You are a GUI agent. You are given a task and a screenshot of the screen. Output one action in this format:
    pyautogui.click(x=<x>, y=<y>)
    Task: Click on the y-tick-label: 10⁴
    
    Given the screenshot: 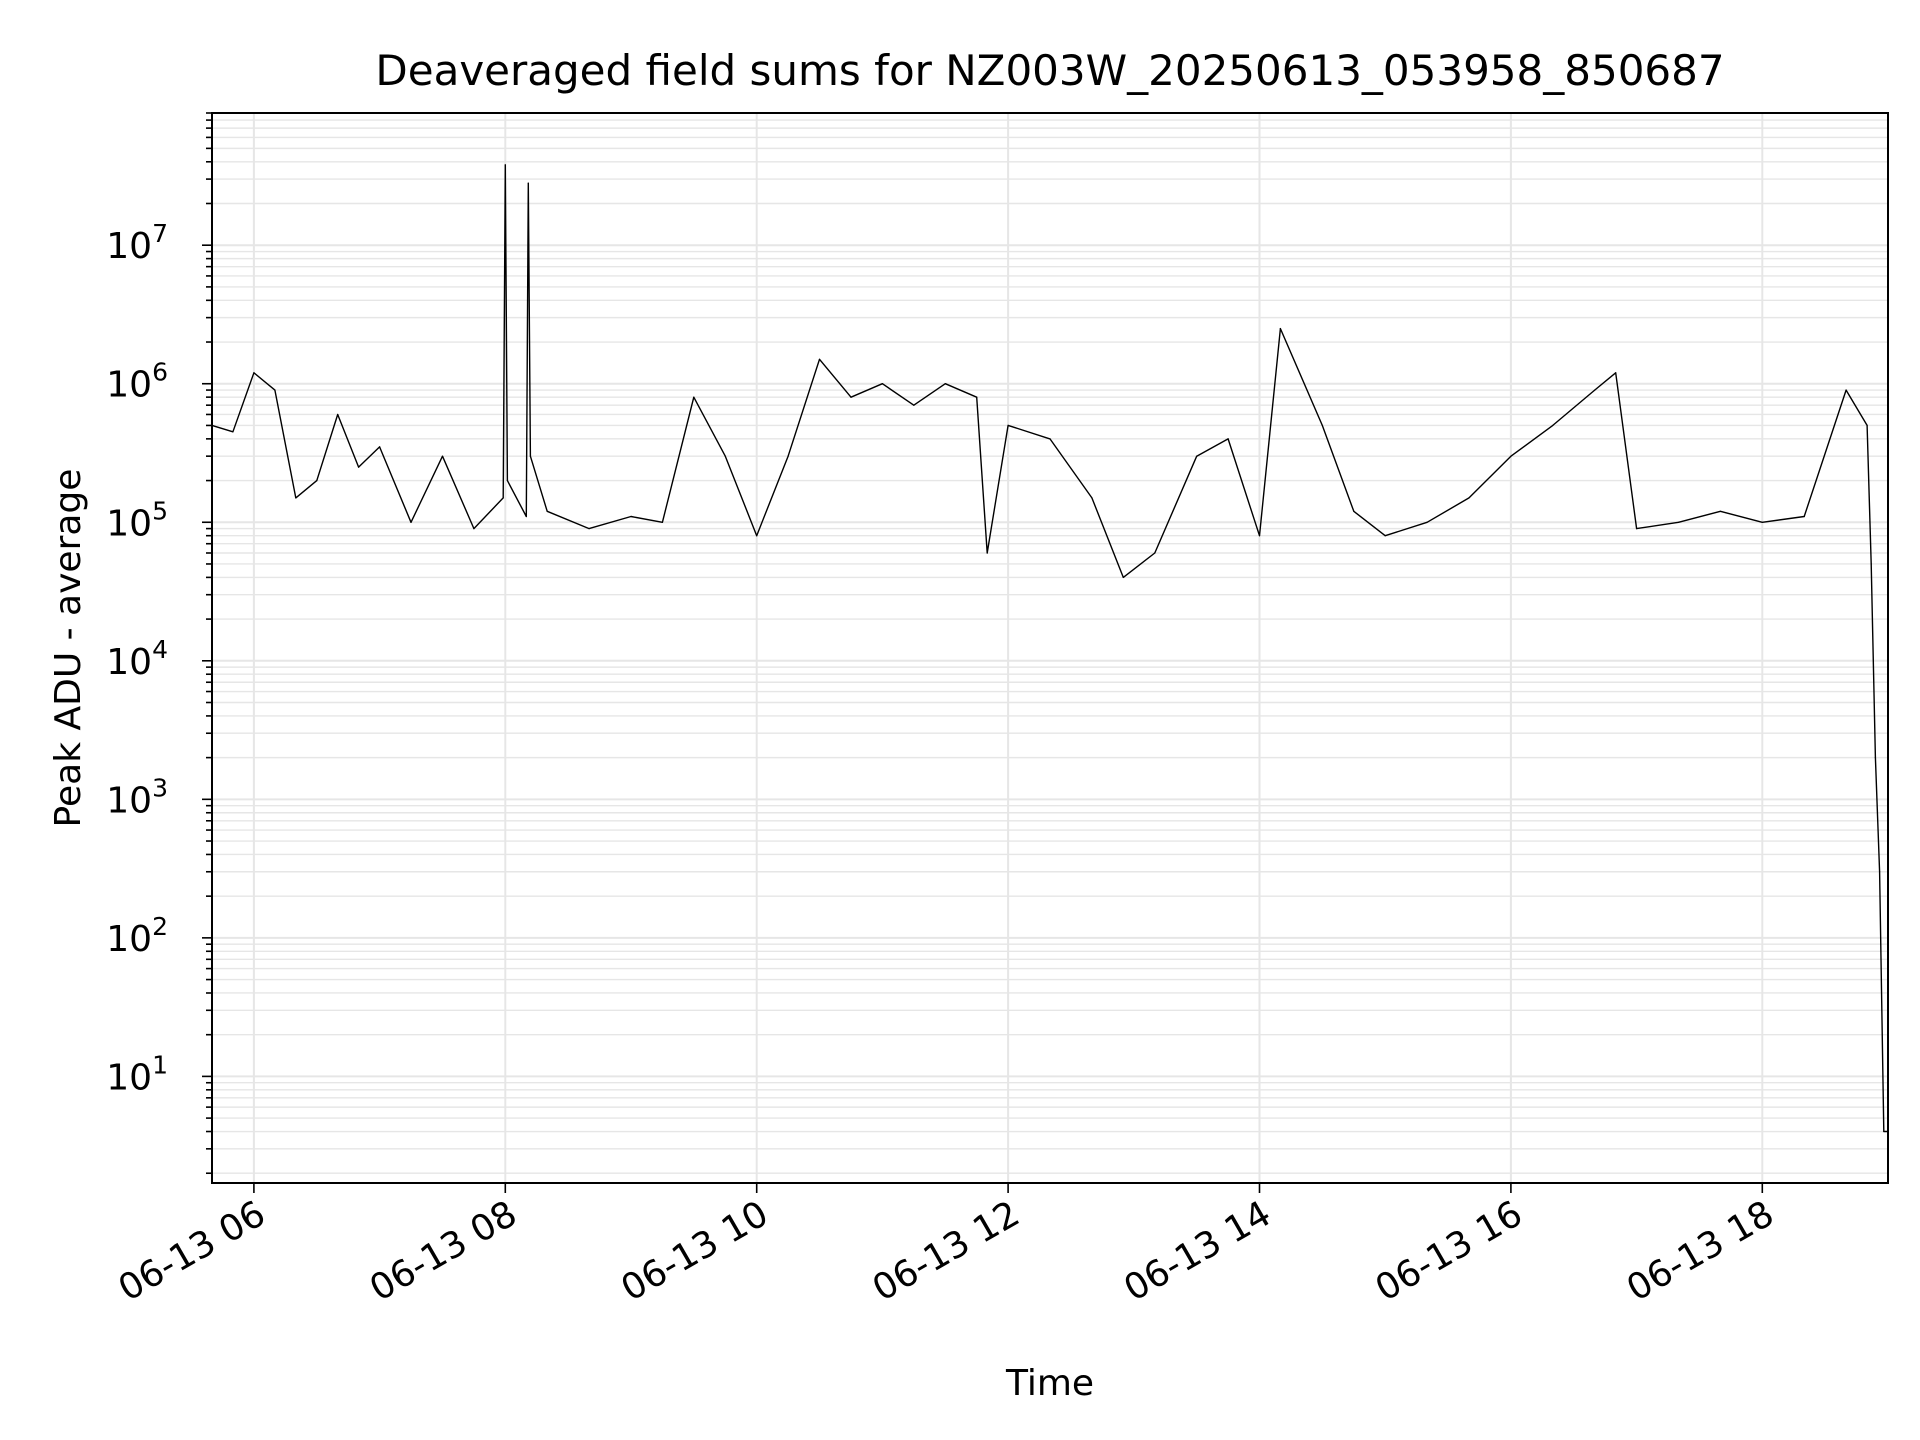 What is the action you would take?
    pyautogui.click(x=137, y=659)
    